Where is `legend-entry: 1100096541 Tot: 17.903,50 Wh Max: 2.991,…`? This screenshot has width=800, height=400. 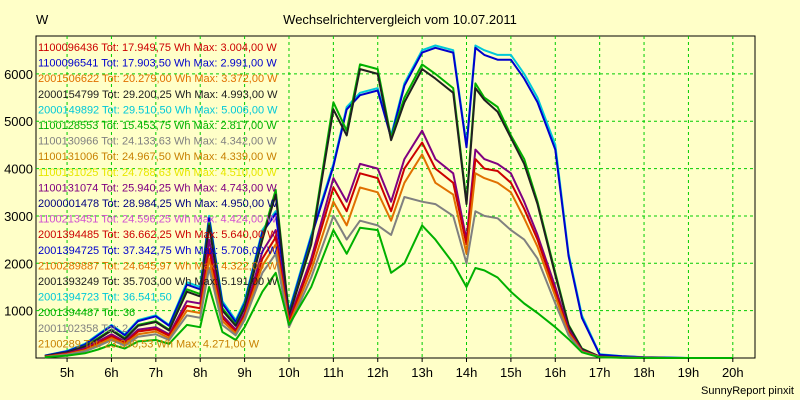
legend-entry: 1100096541 Tot: 17.903,50 Wh Max: 2.991,… is located at coordinates (157, 64).